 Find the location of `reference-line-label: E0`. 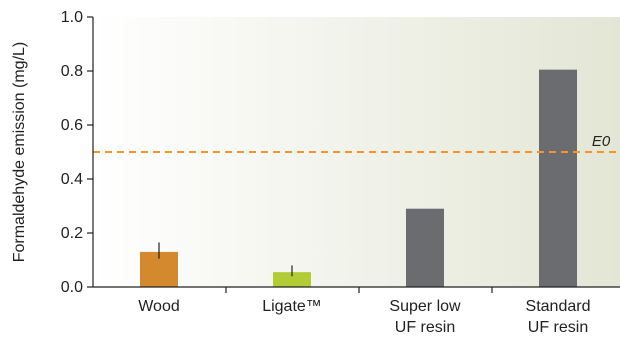

reference-line-label: E0 is located at coordinates (601, 141).